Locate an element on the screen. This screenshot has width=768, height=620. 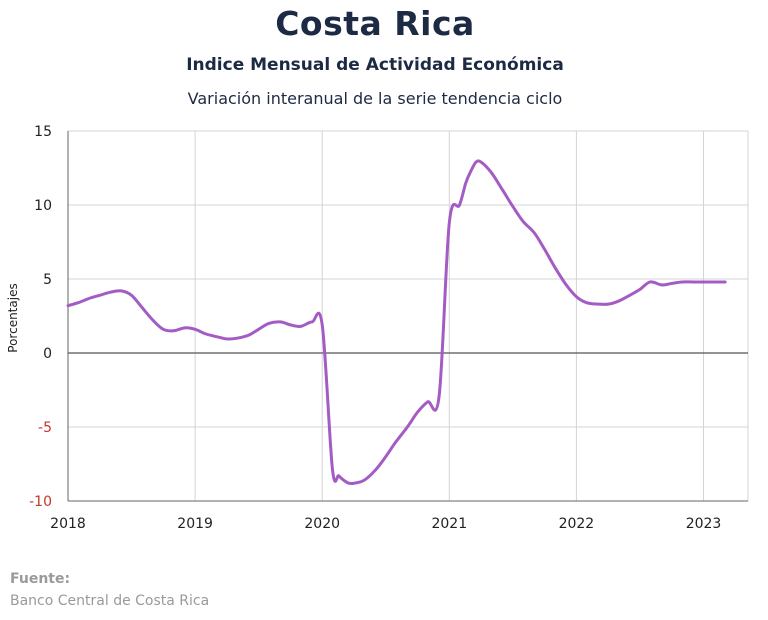
chart-title: Costa Rica is located at coordinates (375, 23).